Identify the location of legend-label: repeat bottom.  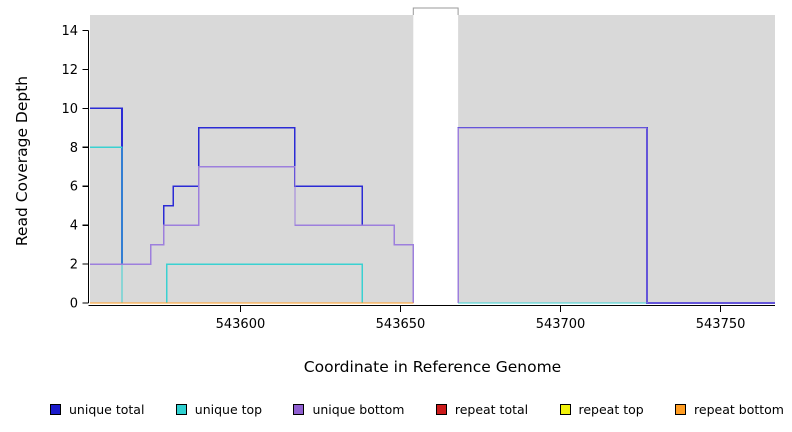
(739, 409).